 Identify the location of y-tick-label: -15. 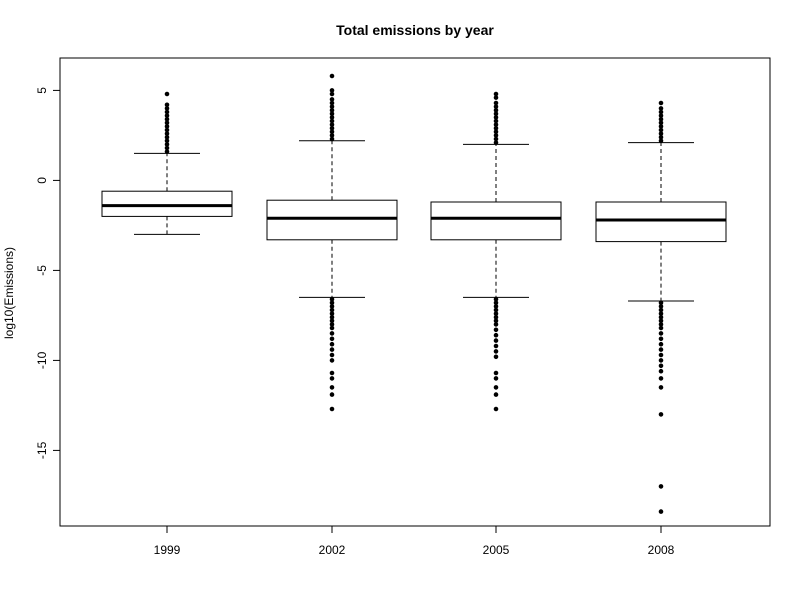
(42, 450).